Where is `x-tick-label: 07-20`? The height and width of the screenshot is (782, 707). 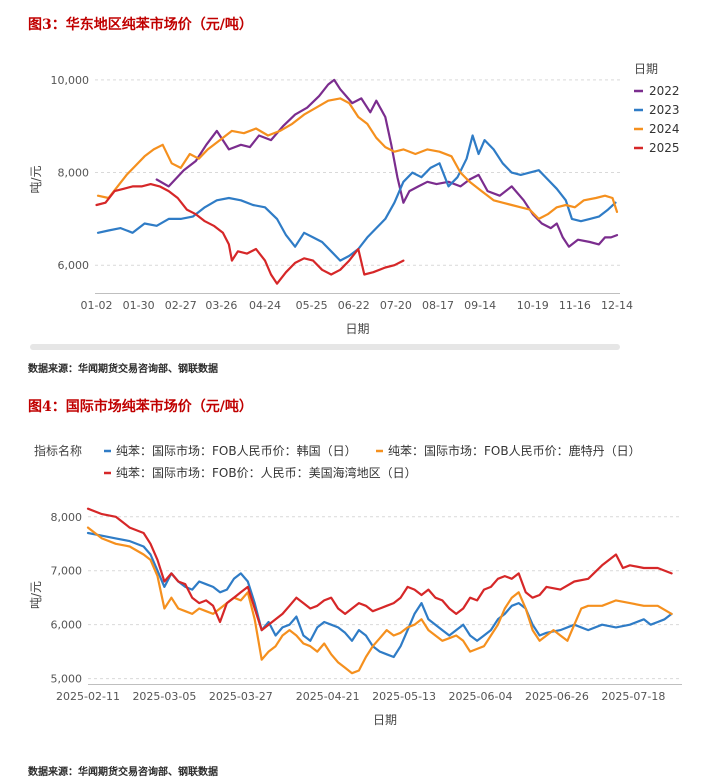
x-tick-label: 07-20 is located at coordinates (396, 305).